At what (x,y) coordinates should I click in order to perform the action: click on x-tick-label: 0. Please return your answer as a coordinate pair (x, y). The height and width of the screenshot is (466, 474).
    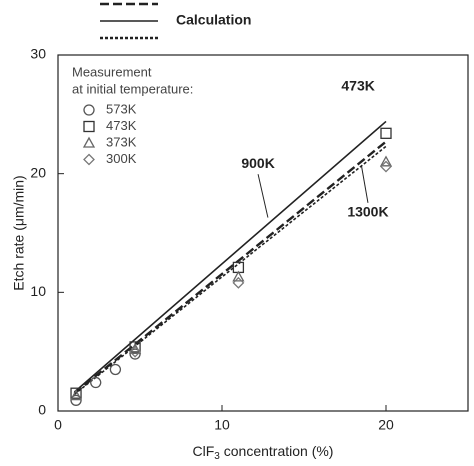
    Looking at the image, I should click on (58, 425).